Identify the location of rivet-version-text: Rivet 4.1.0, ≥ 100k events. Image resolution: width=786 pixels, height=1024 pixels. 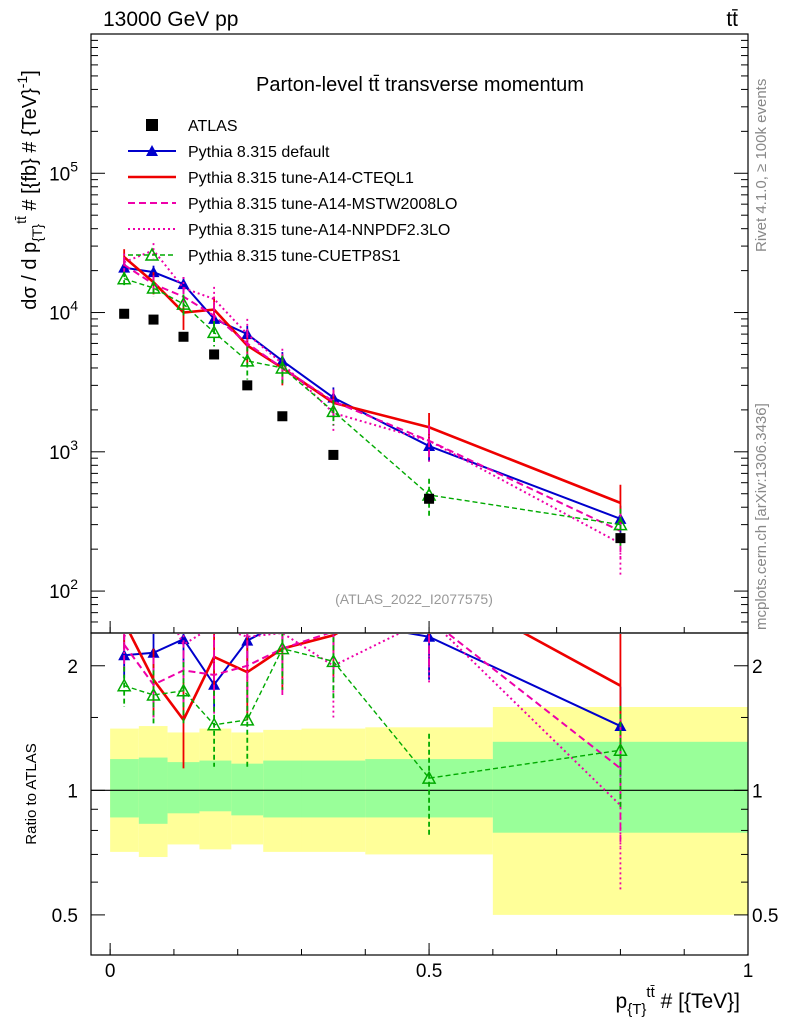
(761, 165).